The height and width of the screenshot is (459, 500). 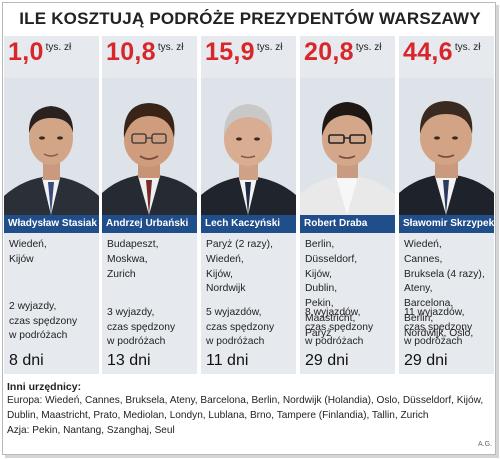 I want to click on cost-value: 20,8, so click(x=329, y=52).